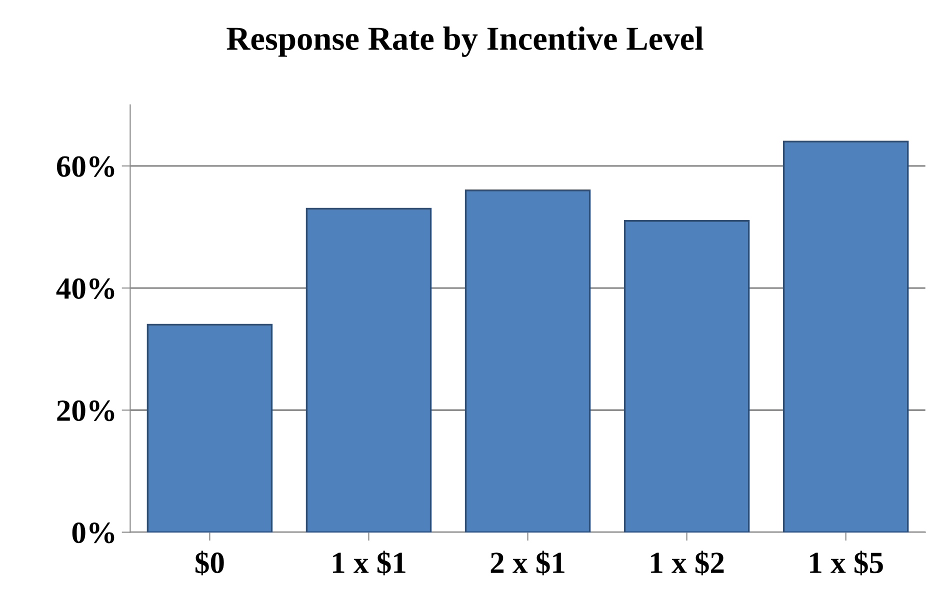  I want to click on x-tick-label: 1 x $2, so click(687, 563).